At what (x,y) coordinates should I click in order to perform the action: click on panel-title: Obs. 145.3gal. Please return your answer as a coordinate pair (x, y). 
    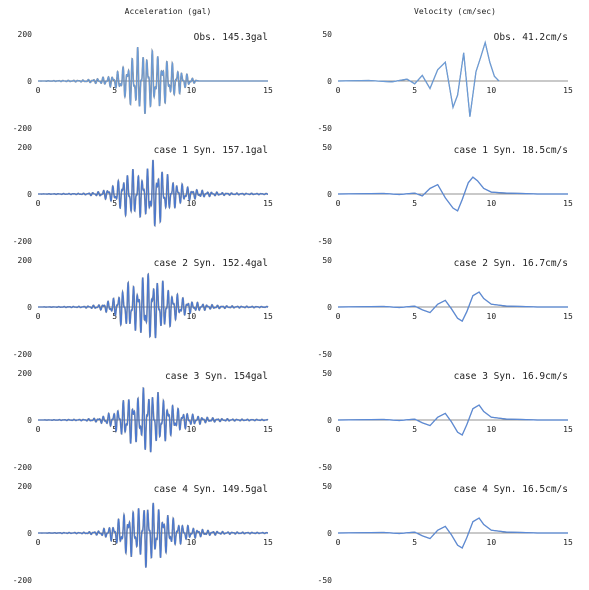
    Looking at the image, I should click on (231, 37).